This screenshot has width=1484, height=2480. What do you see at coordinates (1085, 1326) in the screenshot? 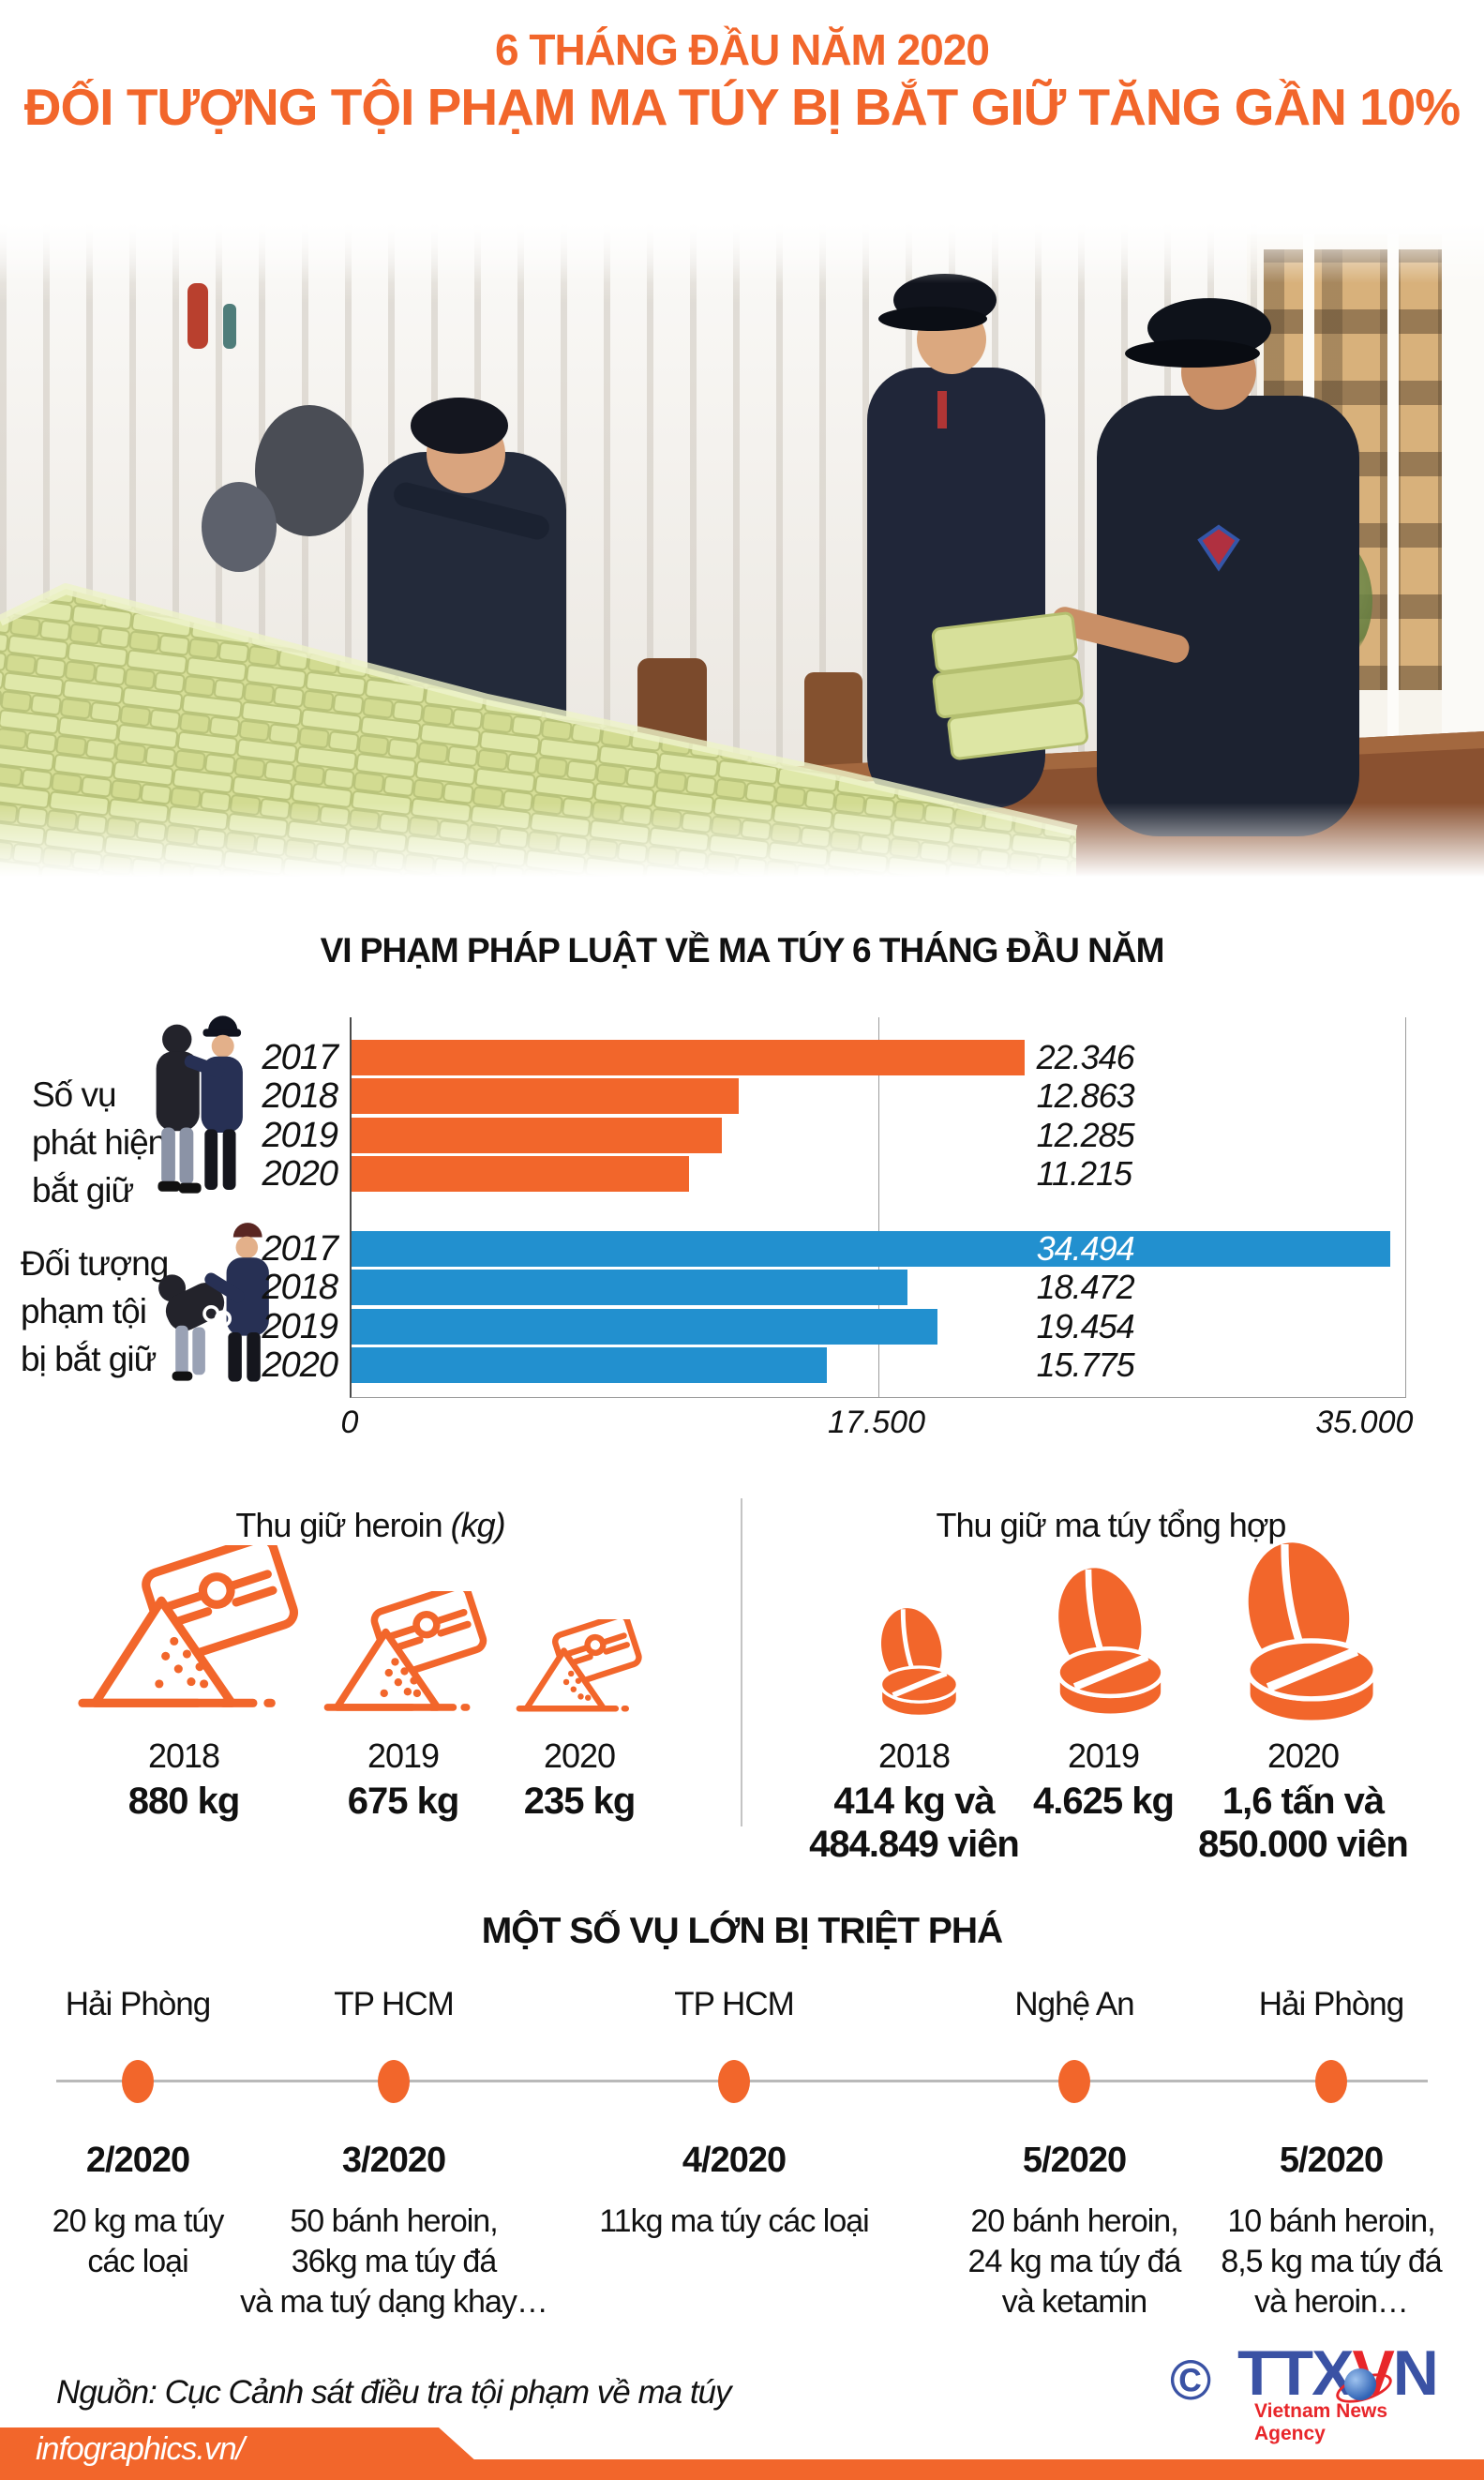
I see `bar-value: 19.454` at bounding box center [1085, 1326].